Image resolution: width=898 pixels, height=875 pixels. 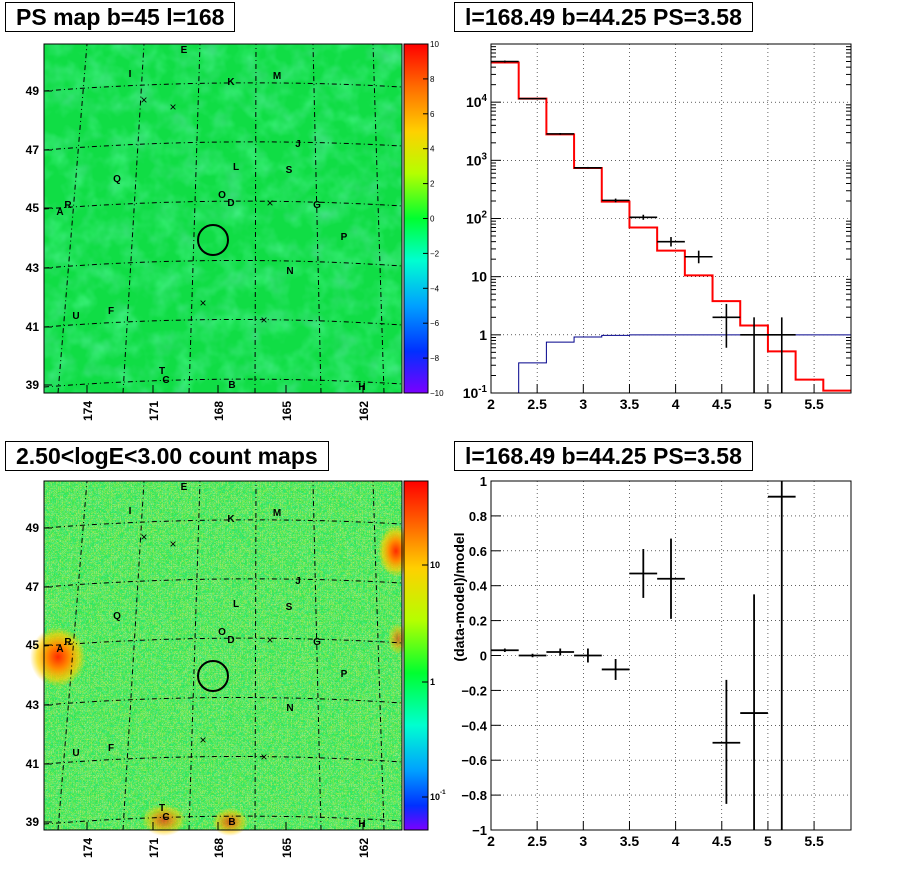 What do you see at coordinates (162, 371) in the screenshot?
I see `source-label: T` at bounding box center [162, 371].